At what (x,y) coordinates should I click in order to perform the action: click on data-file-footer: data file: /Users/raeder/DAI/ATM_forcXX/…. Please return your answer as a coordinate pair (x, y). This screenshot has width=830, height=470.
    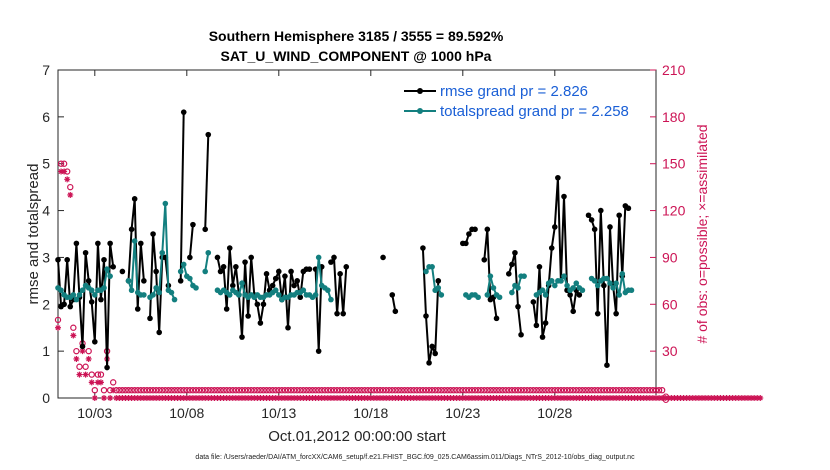
    Looking at the image, I should click on (415, 457).